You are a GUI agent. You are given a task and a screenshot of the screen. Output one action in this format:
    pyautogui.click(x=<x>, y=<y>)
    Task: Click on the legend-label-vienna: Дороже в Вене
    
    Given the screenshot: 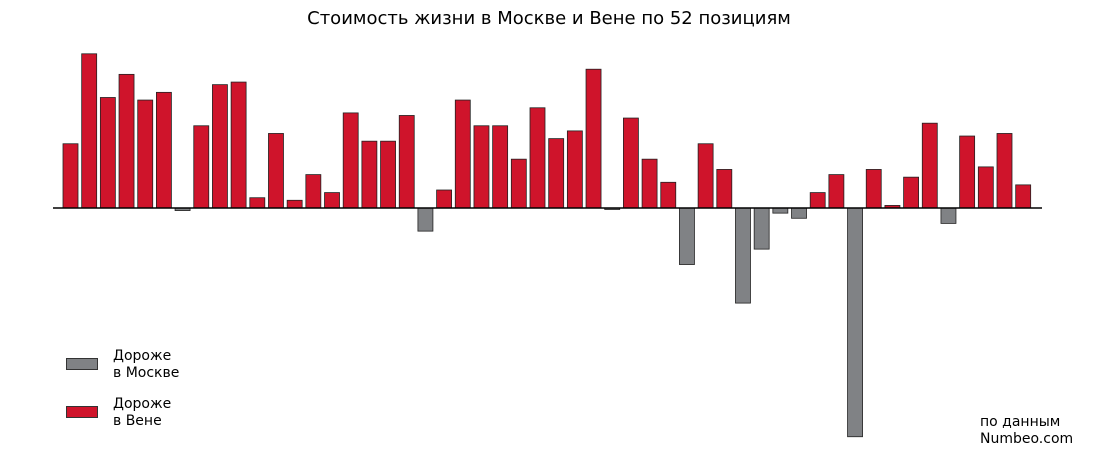 What is the action you would take?
    pyautogui.click(x=173, y=413)
    